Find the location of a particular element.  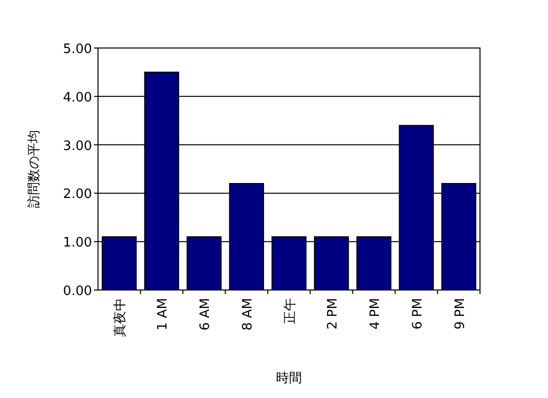

x-axis-title: 時間 is located at coordinates (289, 378).